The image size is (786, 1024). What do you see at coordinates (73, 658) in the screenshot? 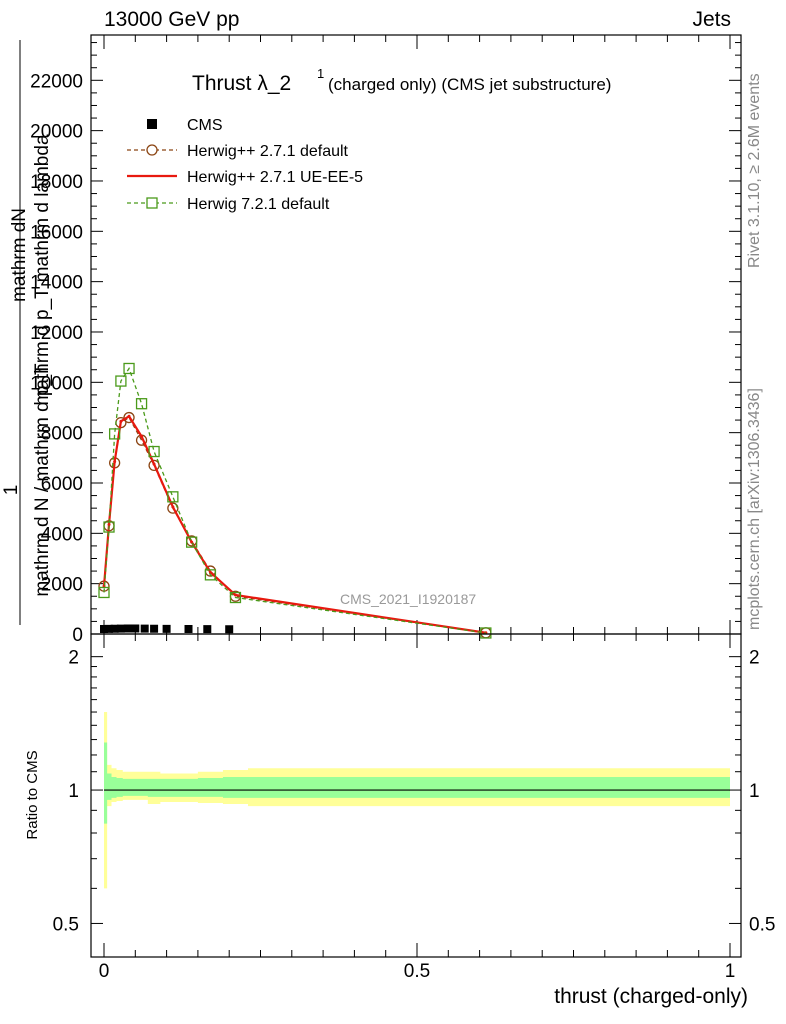
I see `ratio-y-tick-label: 2` at bounding box center [73, 658].